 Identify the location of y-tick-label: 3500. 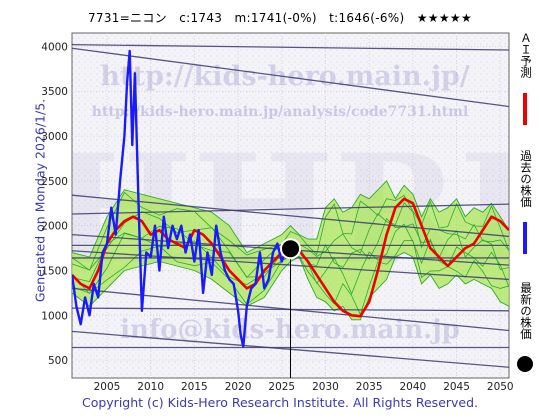
(54, 92).